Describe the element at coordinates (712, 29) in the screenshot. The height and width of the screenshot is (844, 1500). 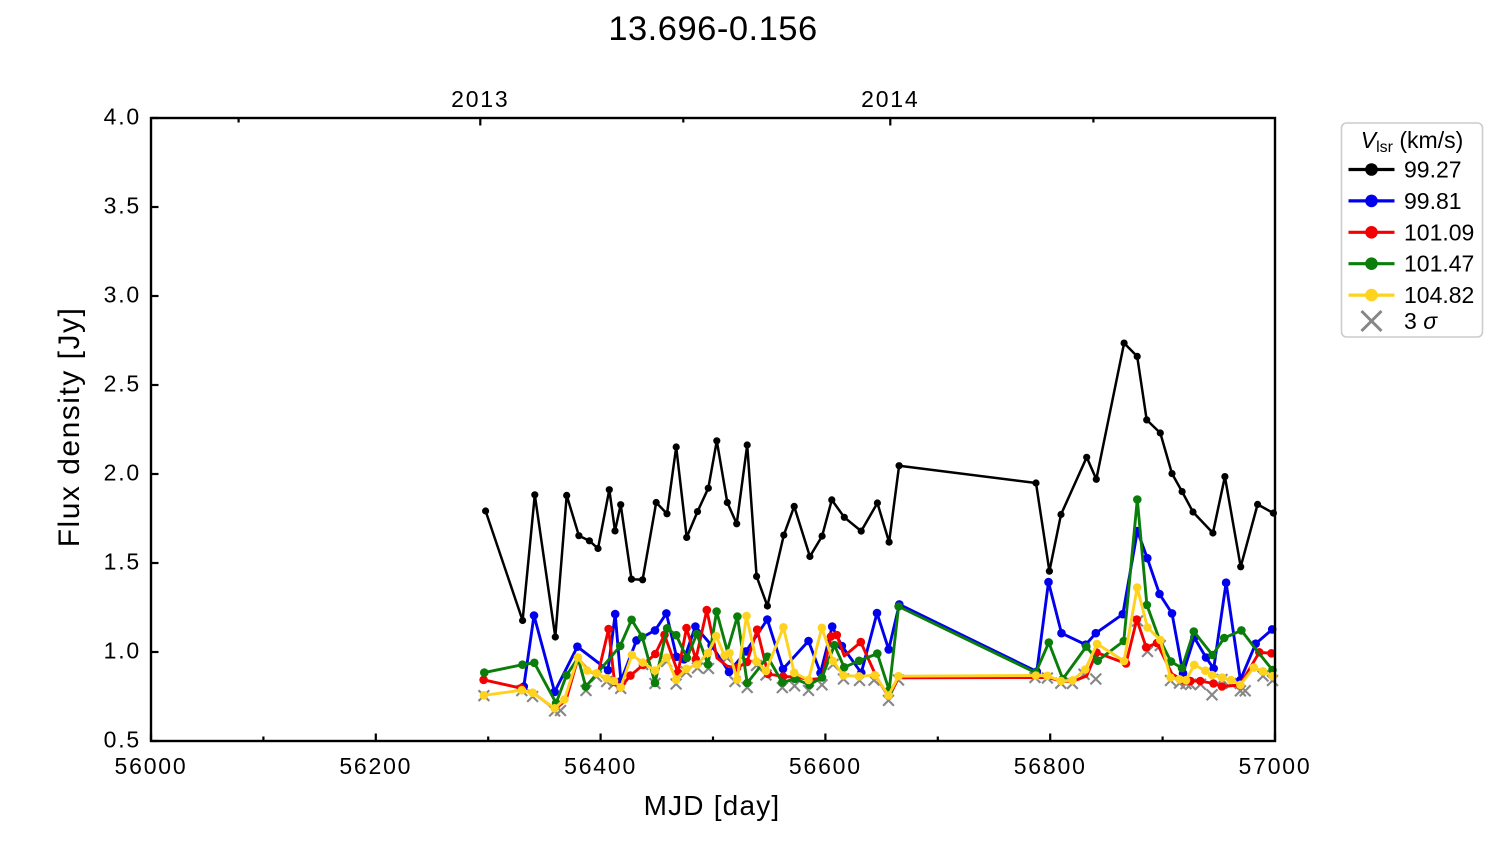
I see `svg-text: 13.696-0.156` at that location.